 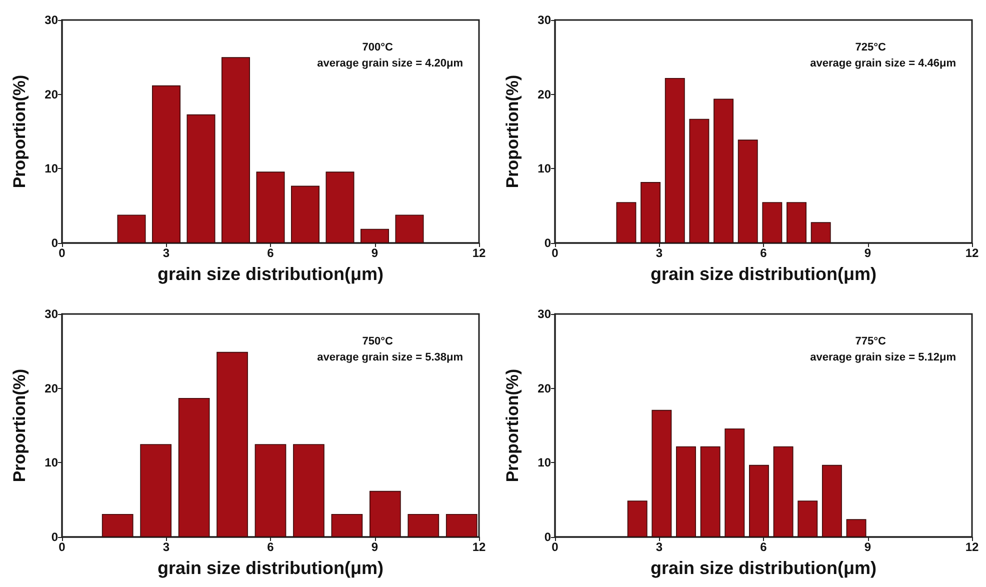 I want to click on annotation: 700°C, so click(x=378, y=48).